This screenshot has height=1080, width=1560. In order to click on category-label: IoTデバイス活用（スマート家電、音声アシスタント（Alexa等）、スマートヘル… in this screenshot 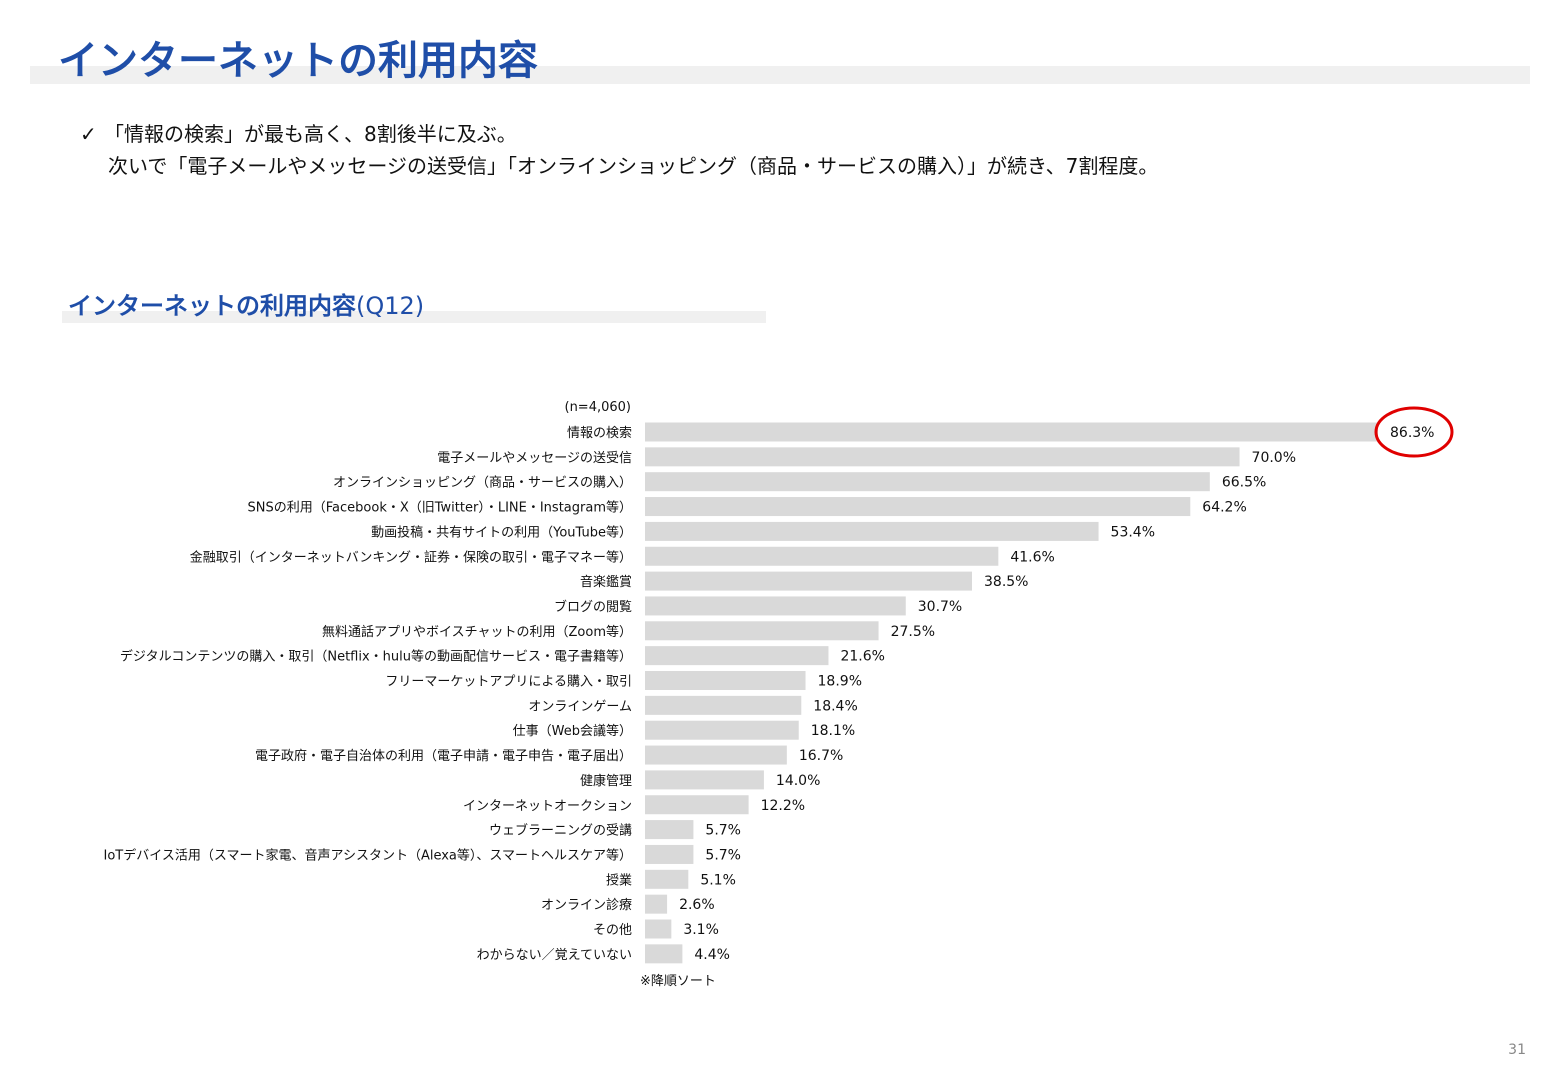, I will do `click(368, 855)`.